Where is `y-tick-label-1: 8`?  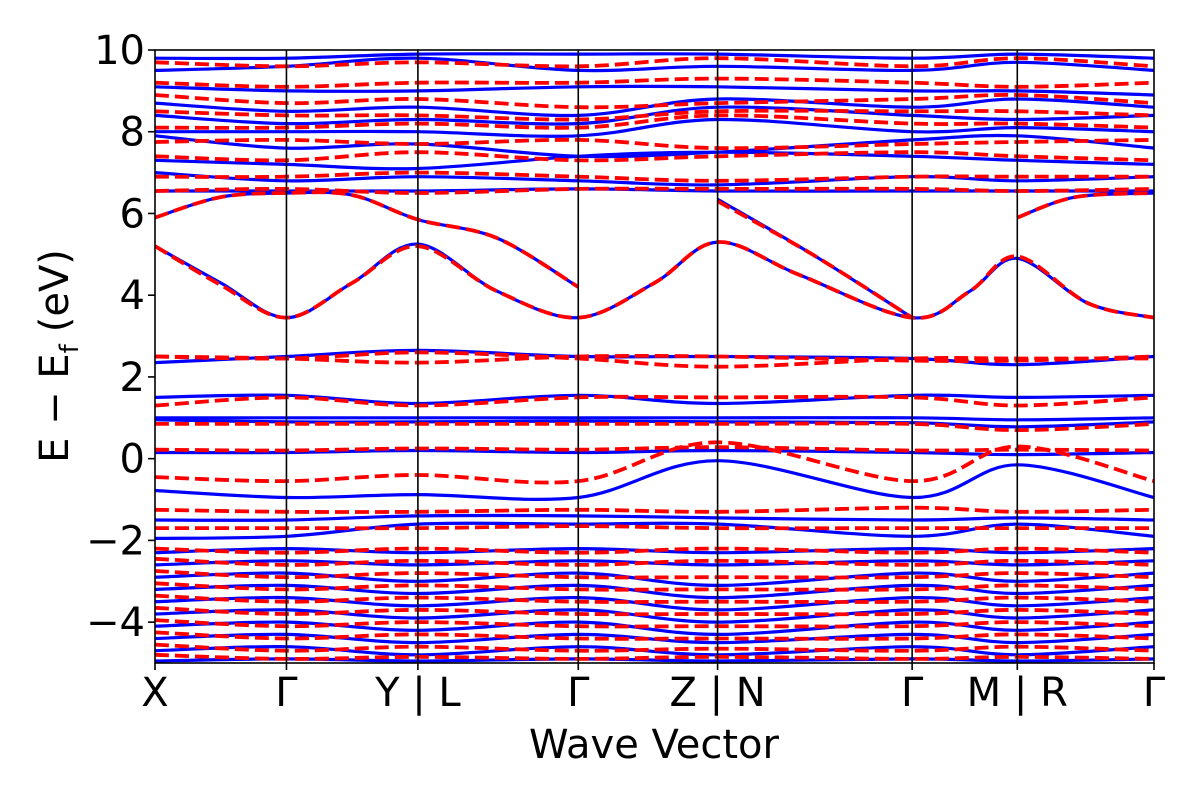
y-tick-label-1: 8 is located at coordinates (132, 133).